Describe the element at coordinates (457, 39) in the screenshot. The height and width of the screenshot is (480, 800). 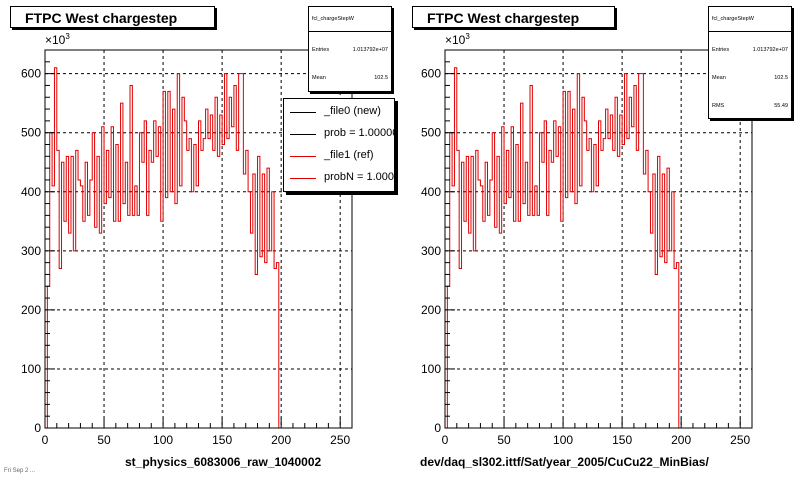
I see `right-y-exponent: ×10³` at that location.